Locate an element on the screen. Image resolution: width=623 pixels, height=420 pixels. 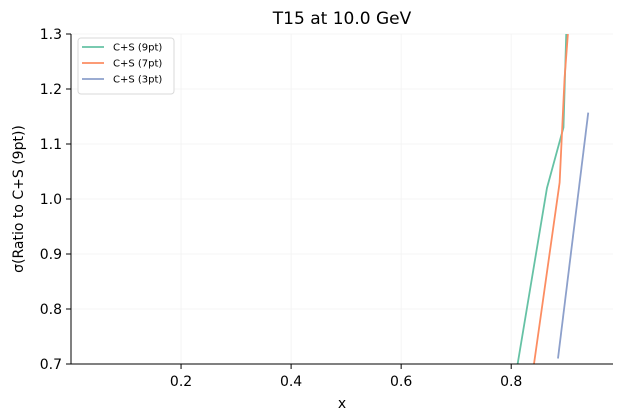
series-lines is located at coordinates (553, 199).